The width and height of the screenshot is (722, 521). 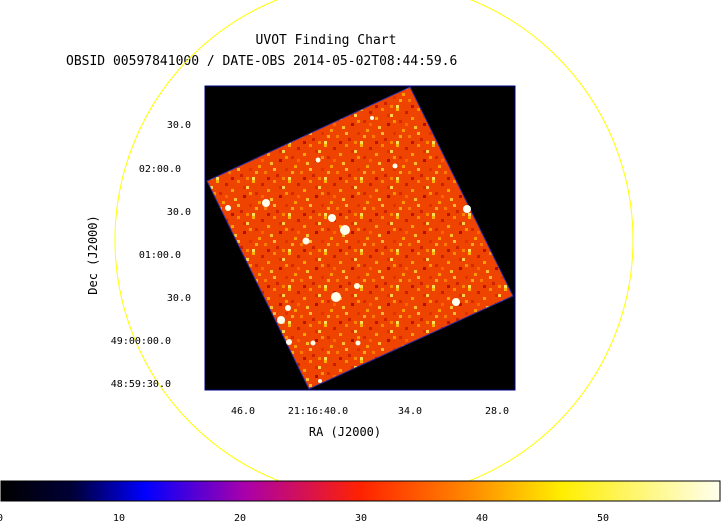 I want to click on colorbar-tick-label: 40, so click(x=482, y=517).